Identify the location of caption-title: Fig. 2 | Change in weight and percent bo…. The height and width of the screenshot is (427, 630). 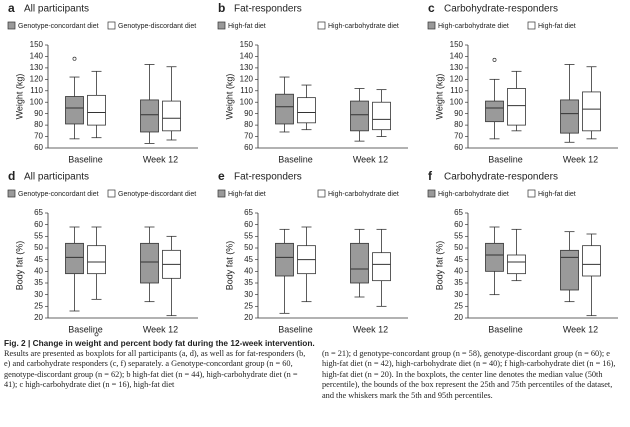
(159, 343).